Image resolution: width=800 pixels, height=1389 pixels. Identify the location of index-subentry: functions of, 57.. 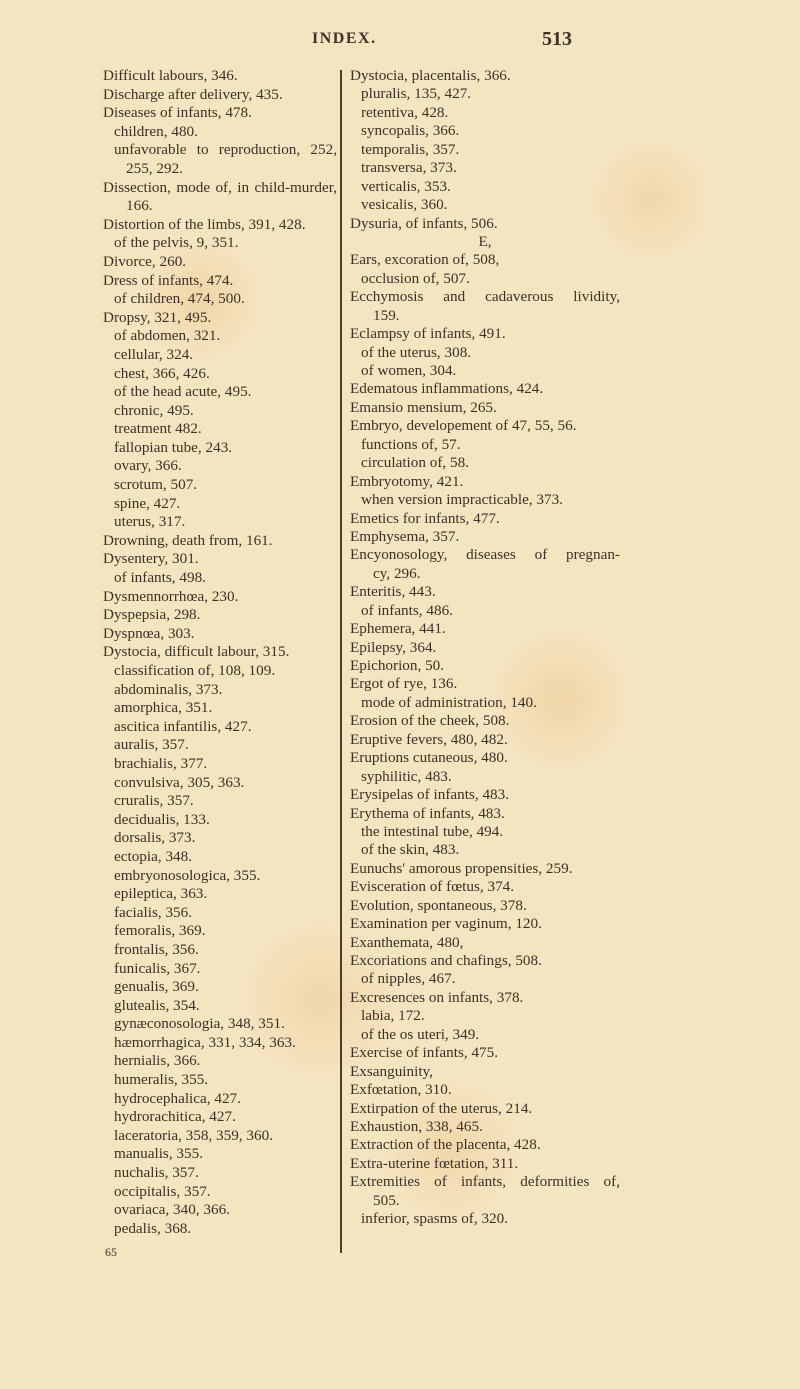
(411, 444).